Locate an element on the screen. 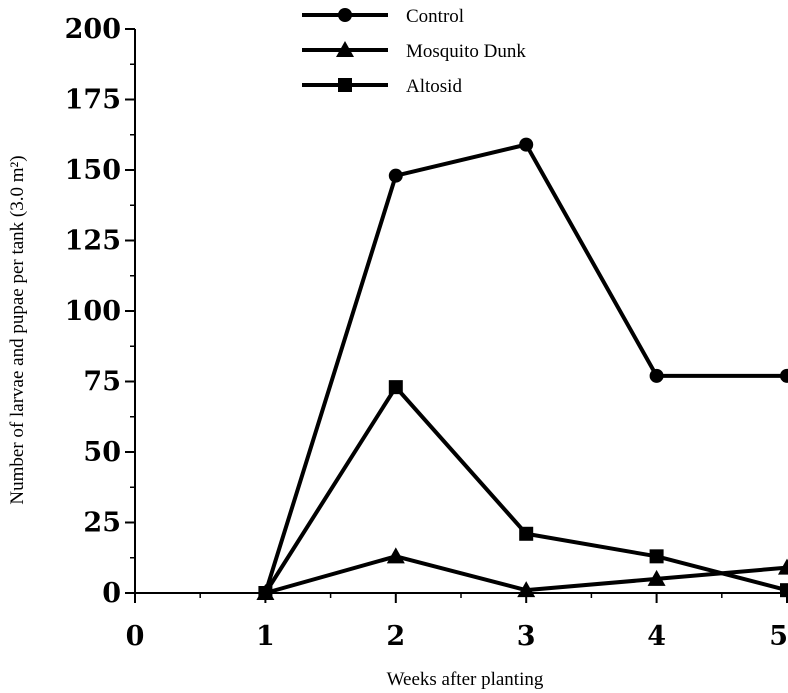  legend-label-mosquito-dunk: Mosquito Dunk is located at coordinates (466, 51).